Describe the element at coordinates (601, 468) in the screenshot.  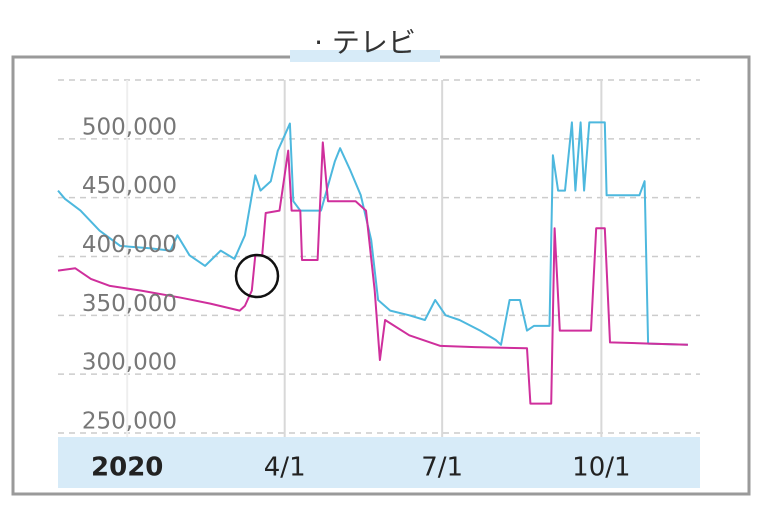
I see `x-tick-label: 10/1` at that location.